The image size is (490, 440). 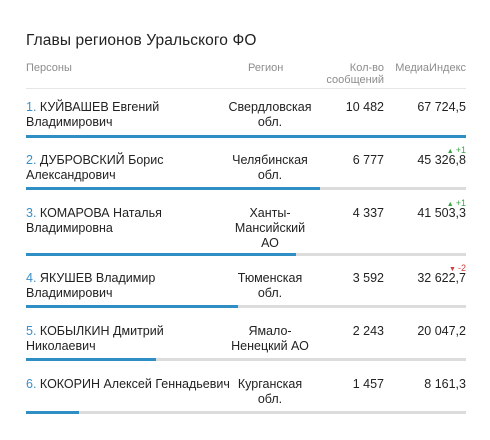 I want to click on person-name-line2: Владимировна, so click(x=69, y=228).